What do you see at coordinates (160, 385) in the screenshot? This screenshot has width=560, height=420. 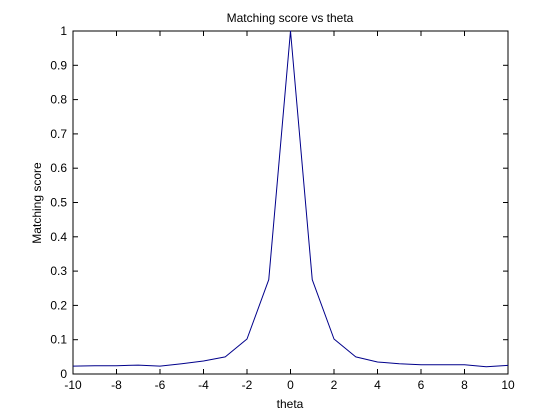 I see `x-tick-label: -6` at bounding box center [160, 385].